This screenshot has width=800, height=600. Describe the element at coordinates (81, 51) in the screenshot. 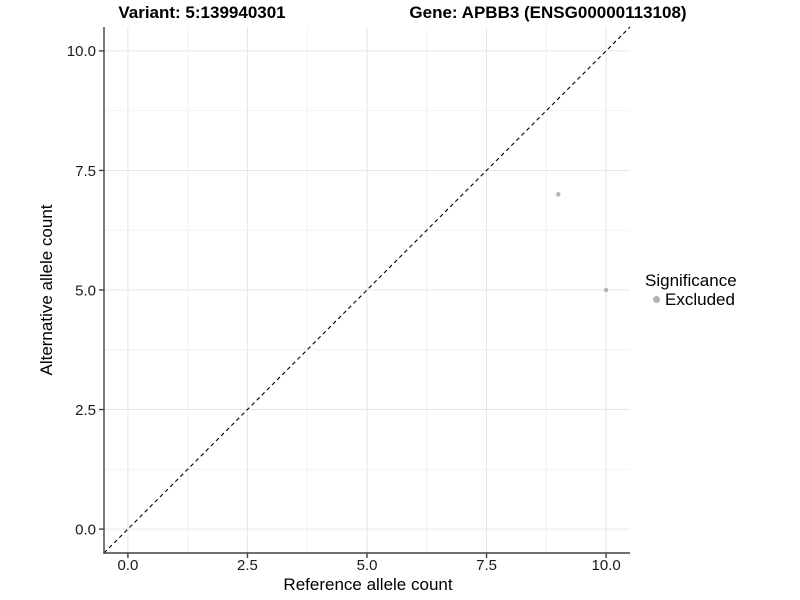

I see `y-tick-label: 10.0` at that location.